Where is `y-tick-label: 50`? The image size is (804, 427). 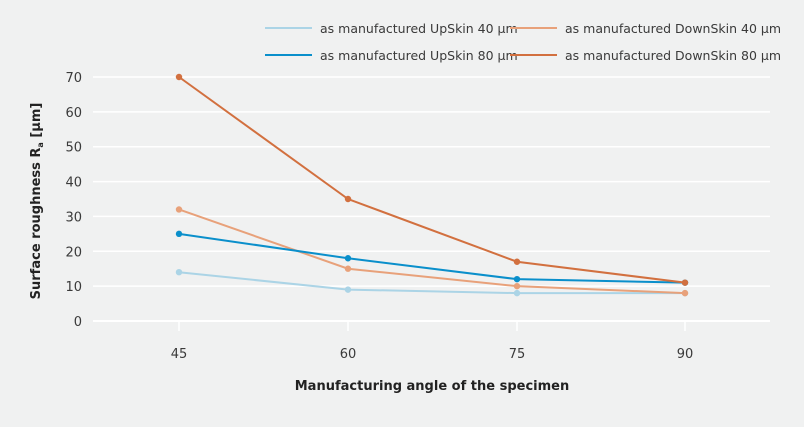 y-tick-label: 50 is located at coordinates (73, 148).